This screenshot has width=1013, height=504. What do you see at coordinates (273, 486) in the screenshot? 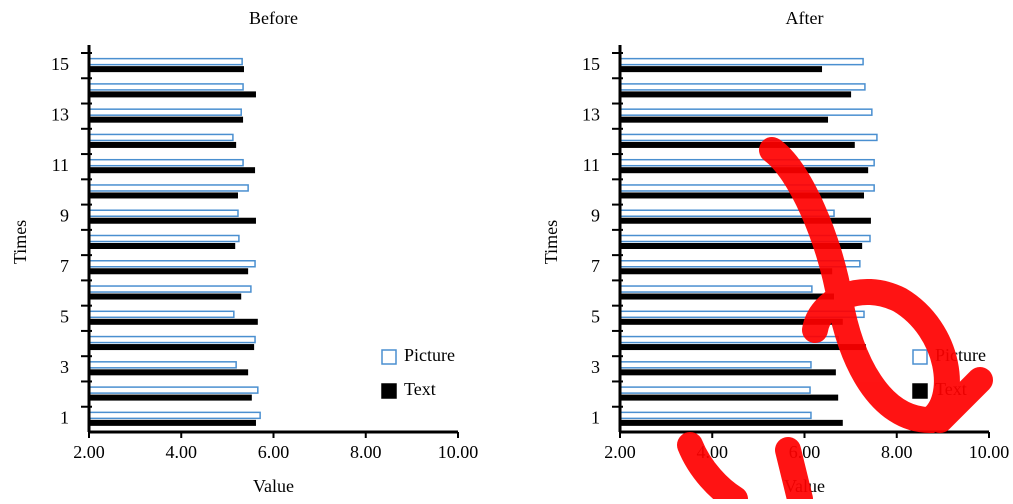
I see `x-axis-label: Value` at bounding box center [273, 486].